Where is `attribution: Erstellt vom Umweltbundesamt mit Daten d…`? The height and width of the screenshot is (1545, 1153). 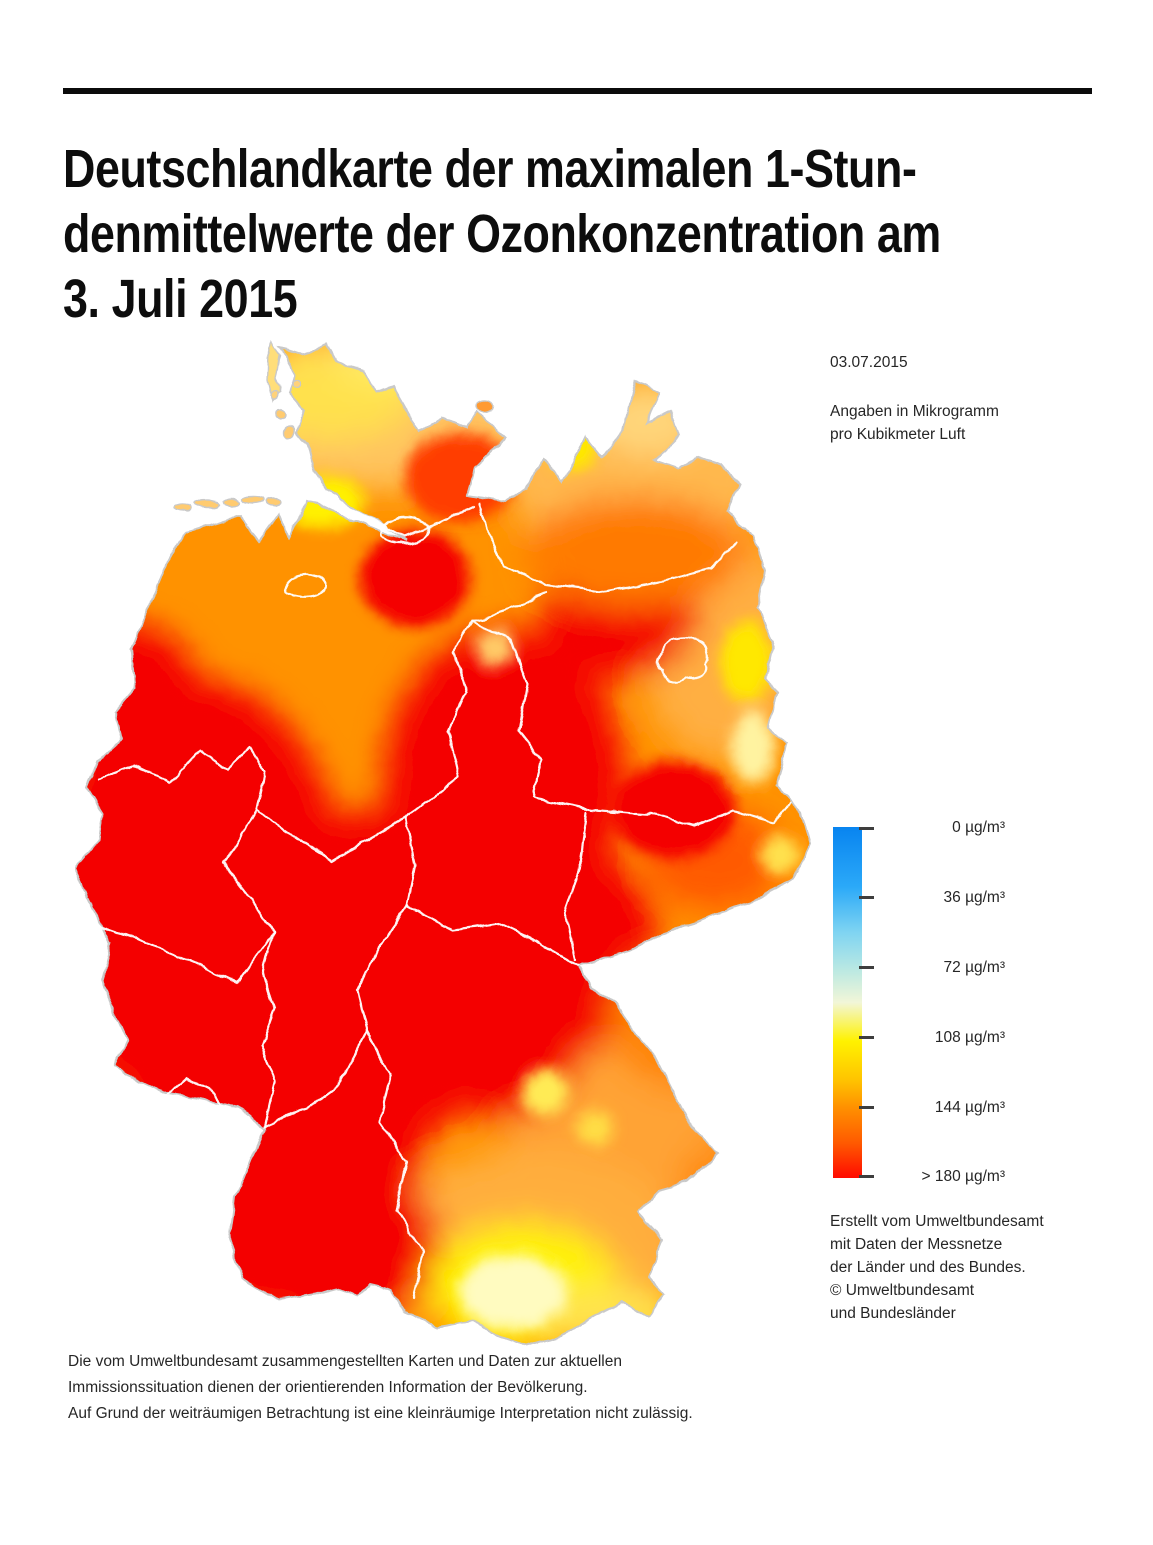 attribution: Erstellt vom Umweltbundesamt mit Daten d… is located at coordinates (937, 1267).